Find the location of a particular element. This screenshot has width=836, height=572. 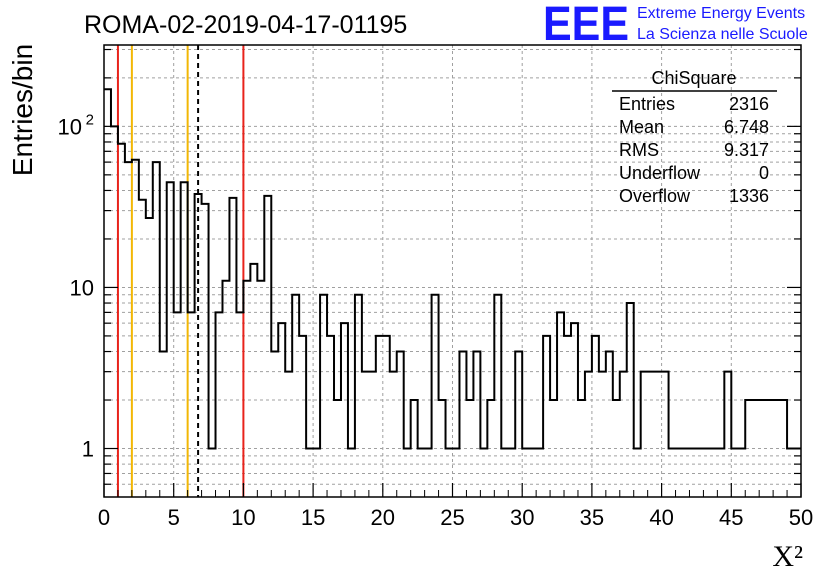

x-tick-label: 35 is located at coordinates (592, 517).